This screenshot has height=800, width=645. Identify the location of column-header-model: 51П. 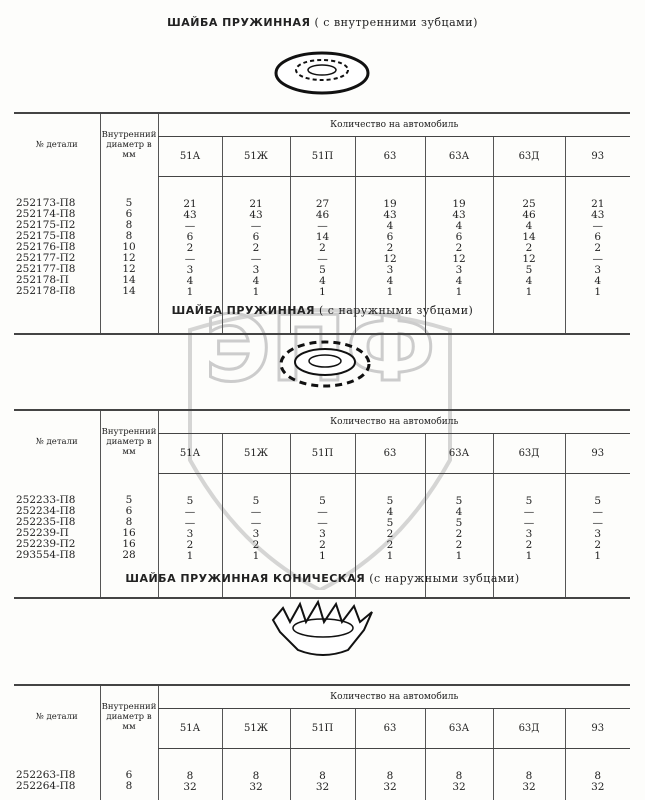
(322, 728).